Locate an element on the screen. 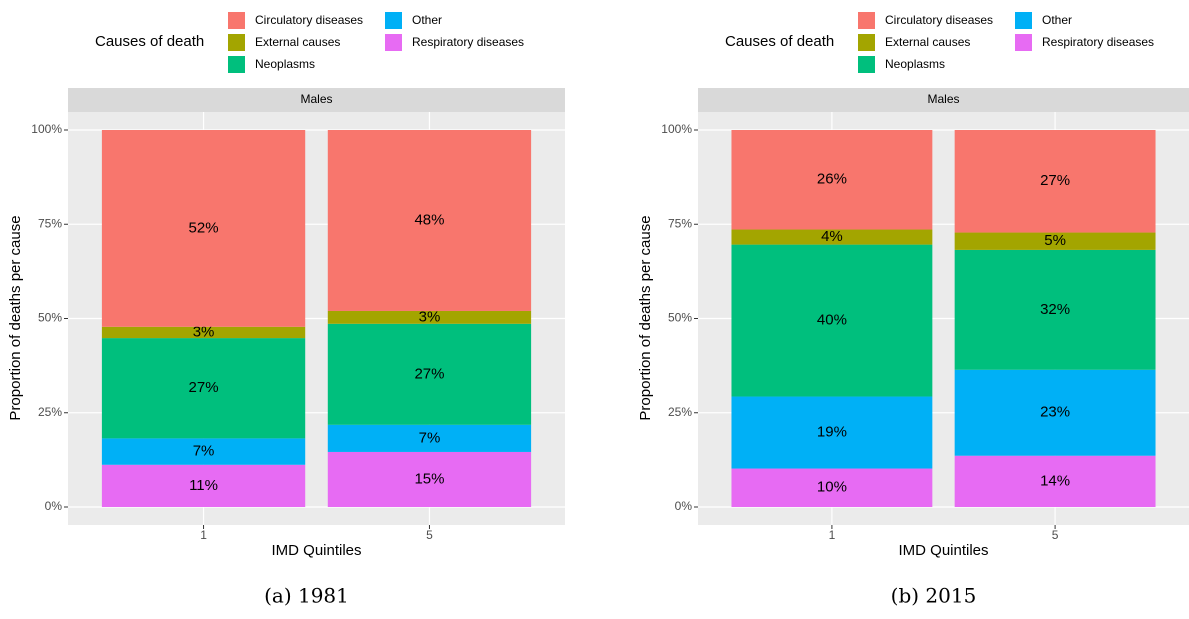 This screenshot has width=1189, height=619. value-label: 19% is located at coordinates (832, 432).